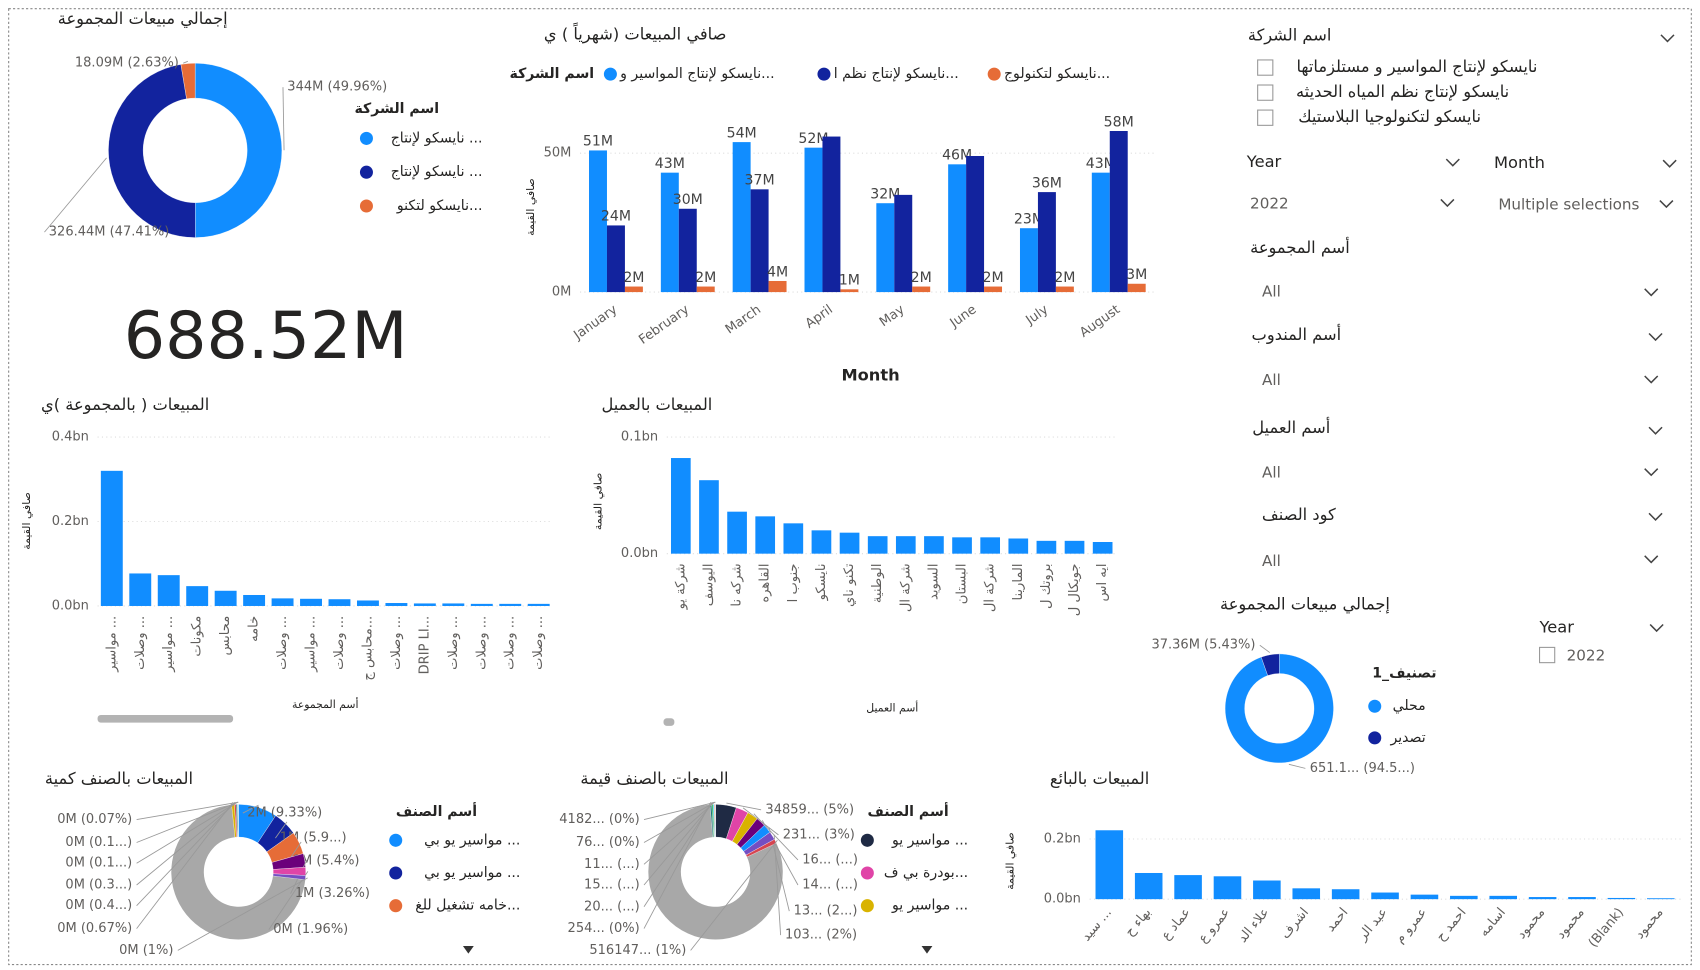 This screenshot has height=970, width=1700. I want to click on slicer-group: أسم المجموعة All, so click(1454, 269).